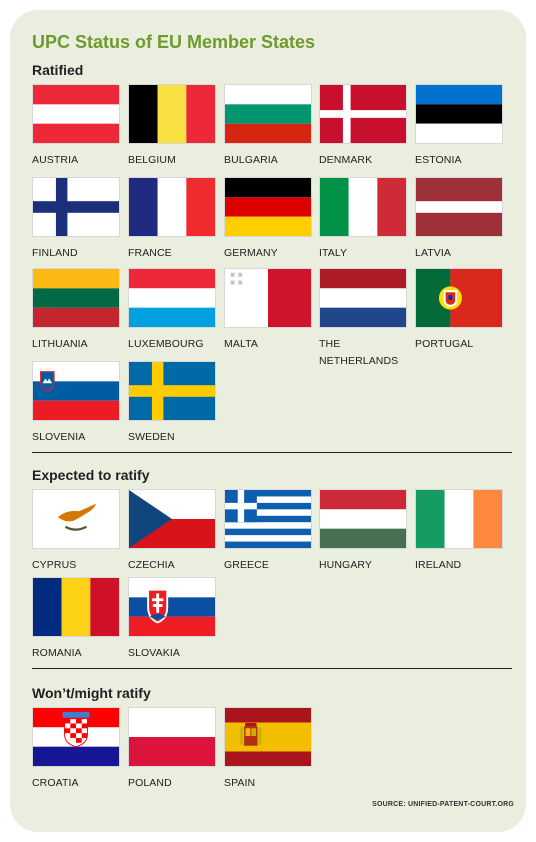 Image resolution: width=536 pixels, height=842 pixels. I want to click on flag-item-finland: FINLAND, so click(76, 219).